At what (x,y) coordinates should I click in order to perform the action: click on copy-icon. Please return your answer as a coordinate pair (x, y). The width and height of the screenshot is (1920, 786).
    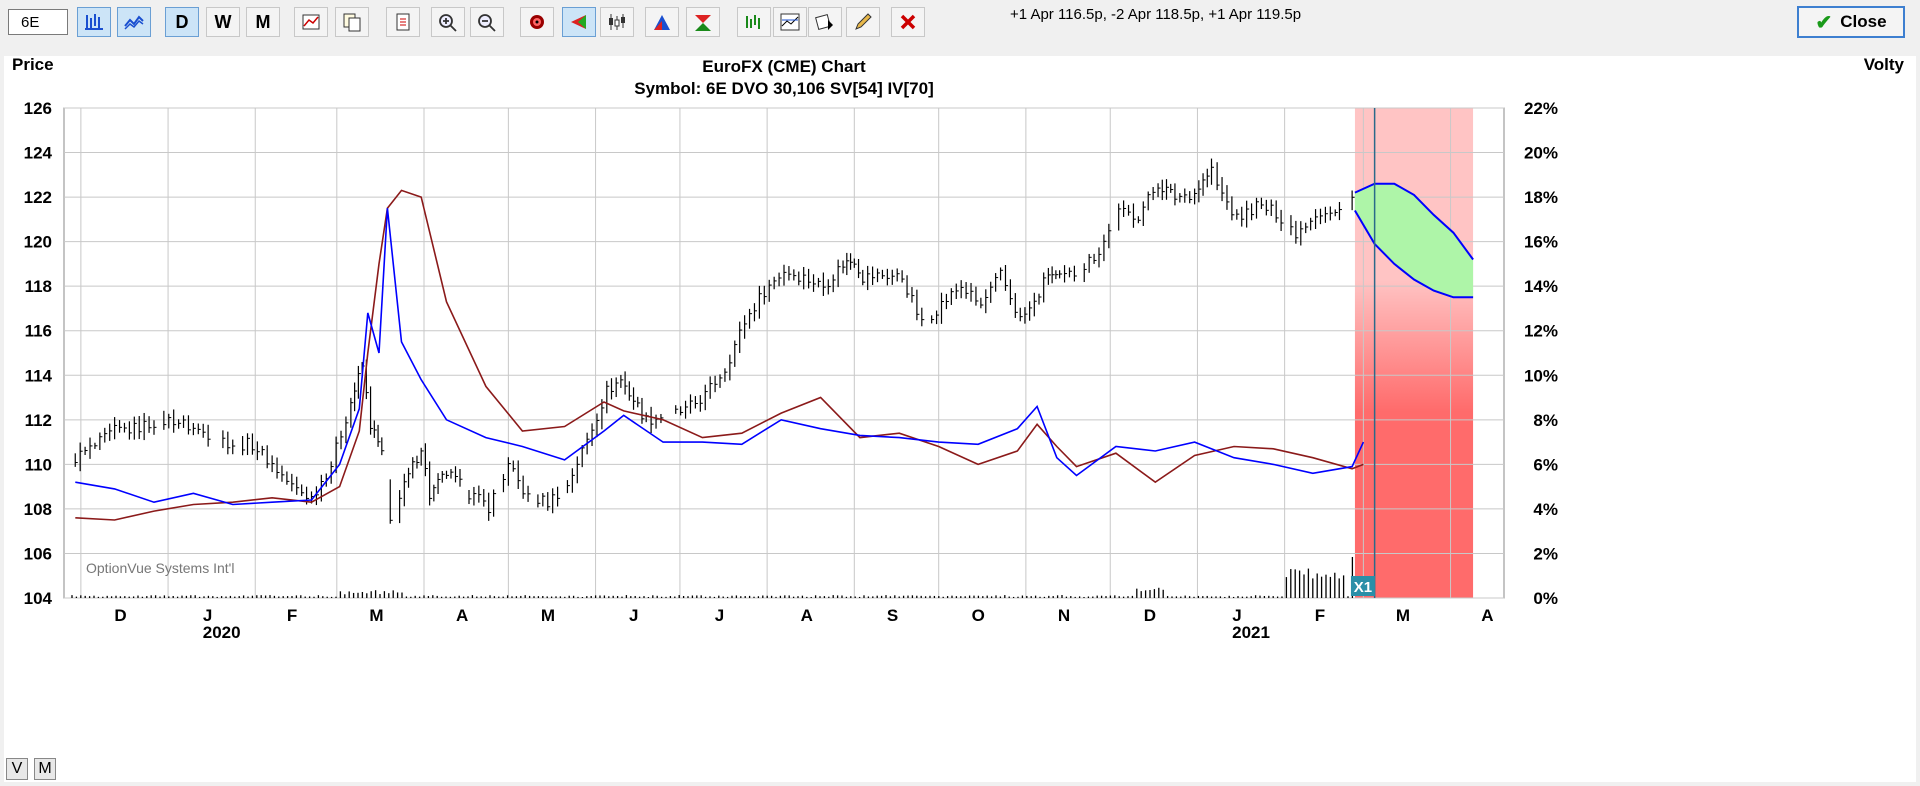
    Looking at the image, I should click on (352, 22).